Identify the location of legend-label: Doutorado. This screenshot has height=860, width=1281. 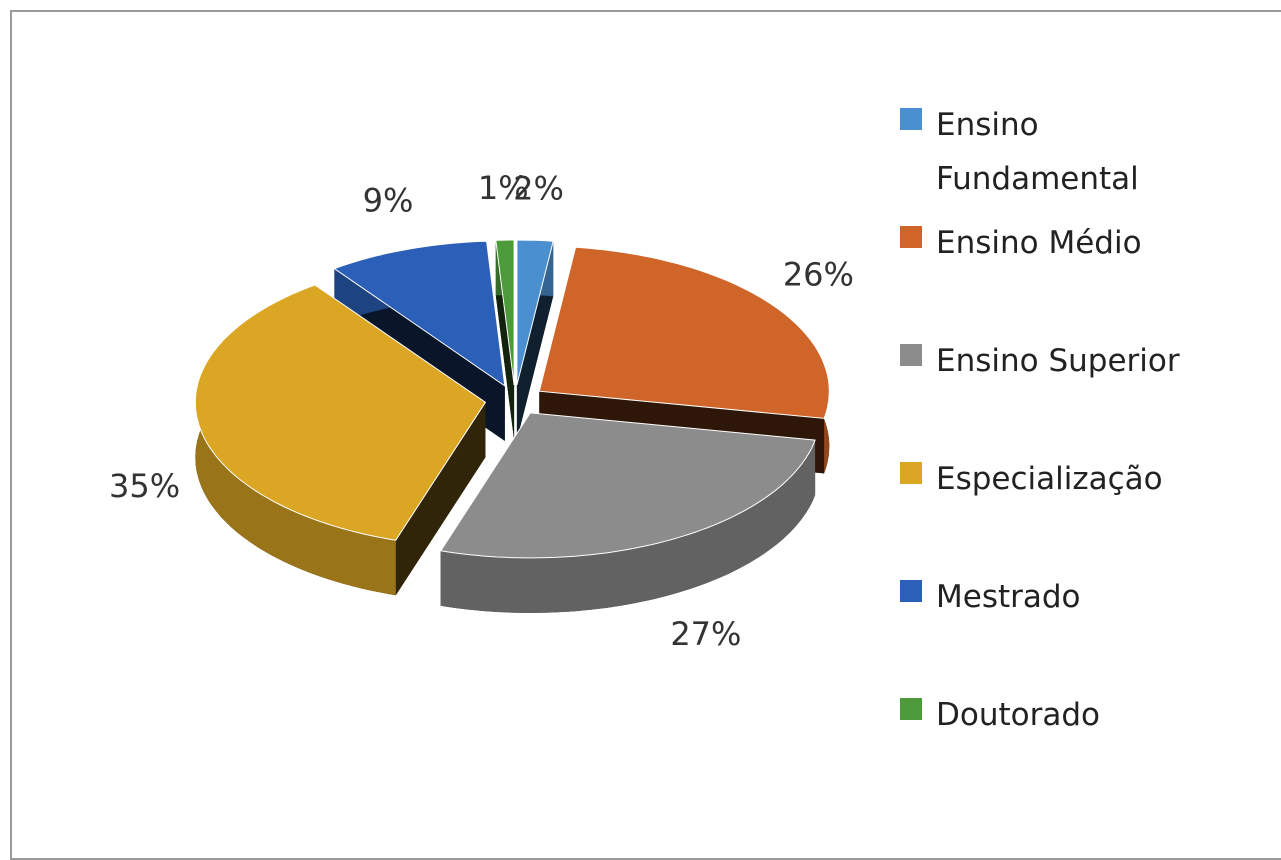
(1018, 715).